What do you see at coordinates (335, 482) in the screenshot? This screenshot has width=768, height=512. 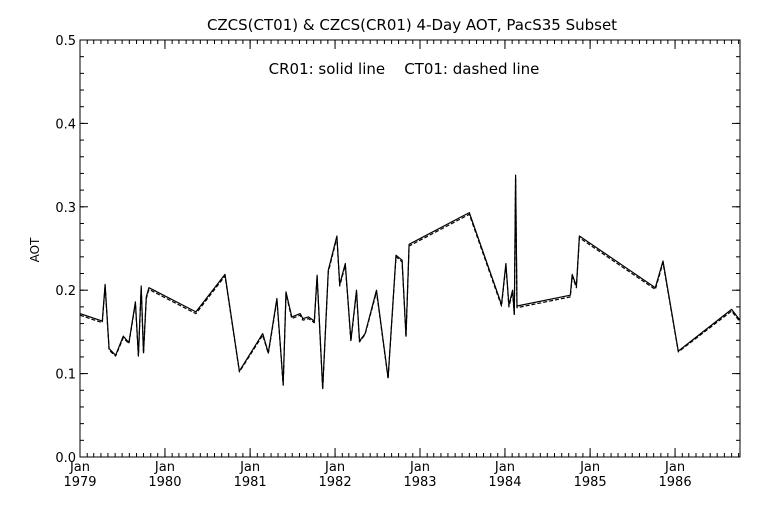 I see `x-tick-year-label: 1982` at bounding box center [335, 482].